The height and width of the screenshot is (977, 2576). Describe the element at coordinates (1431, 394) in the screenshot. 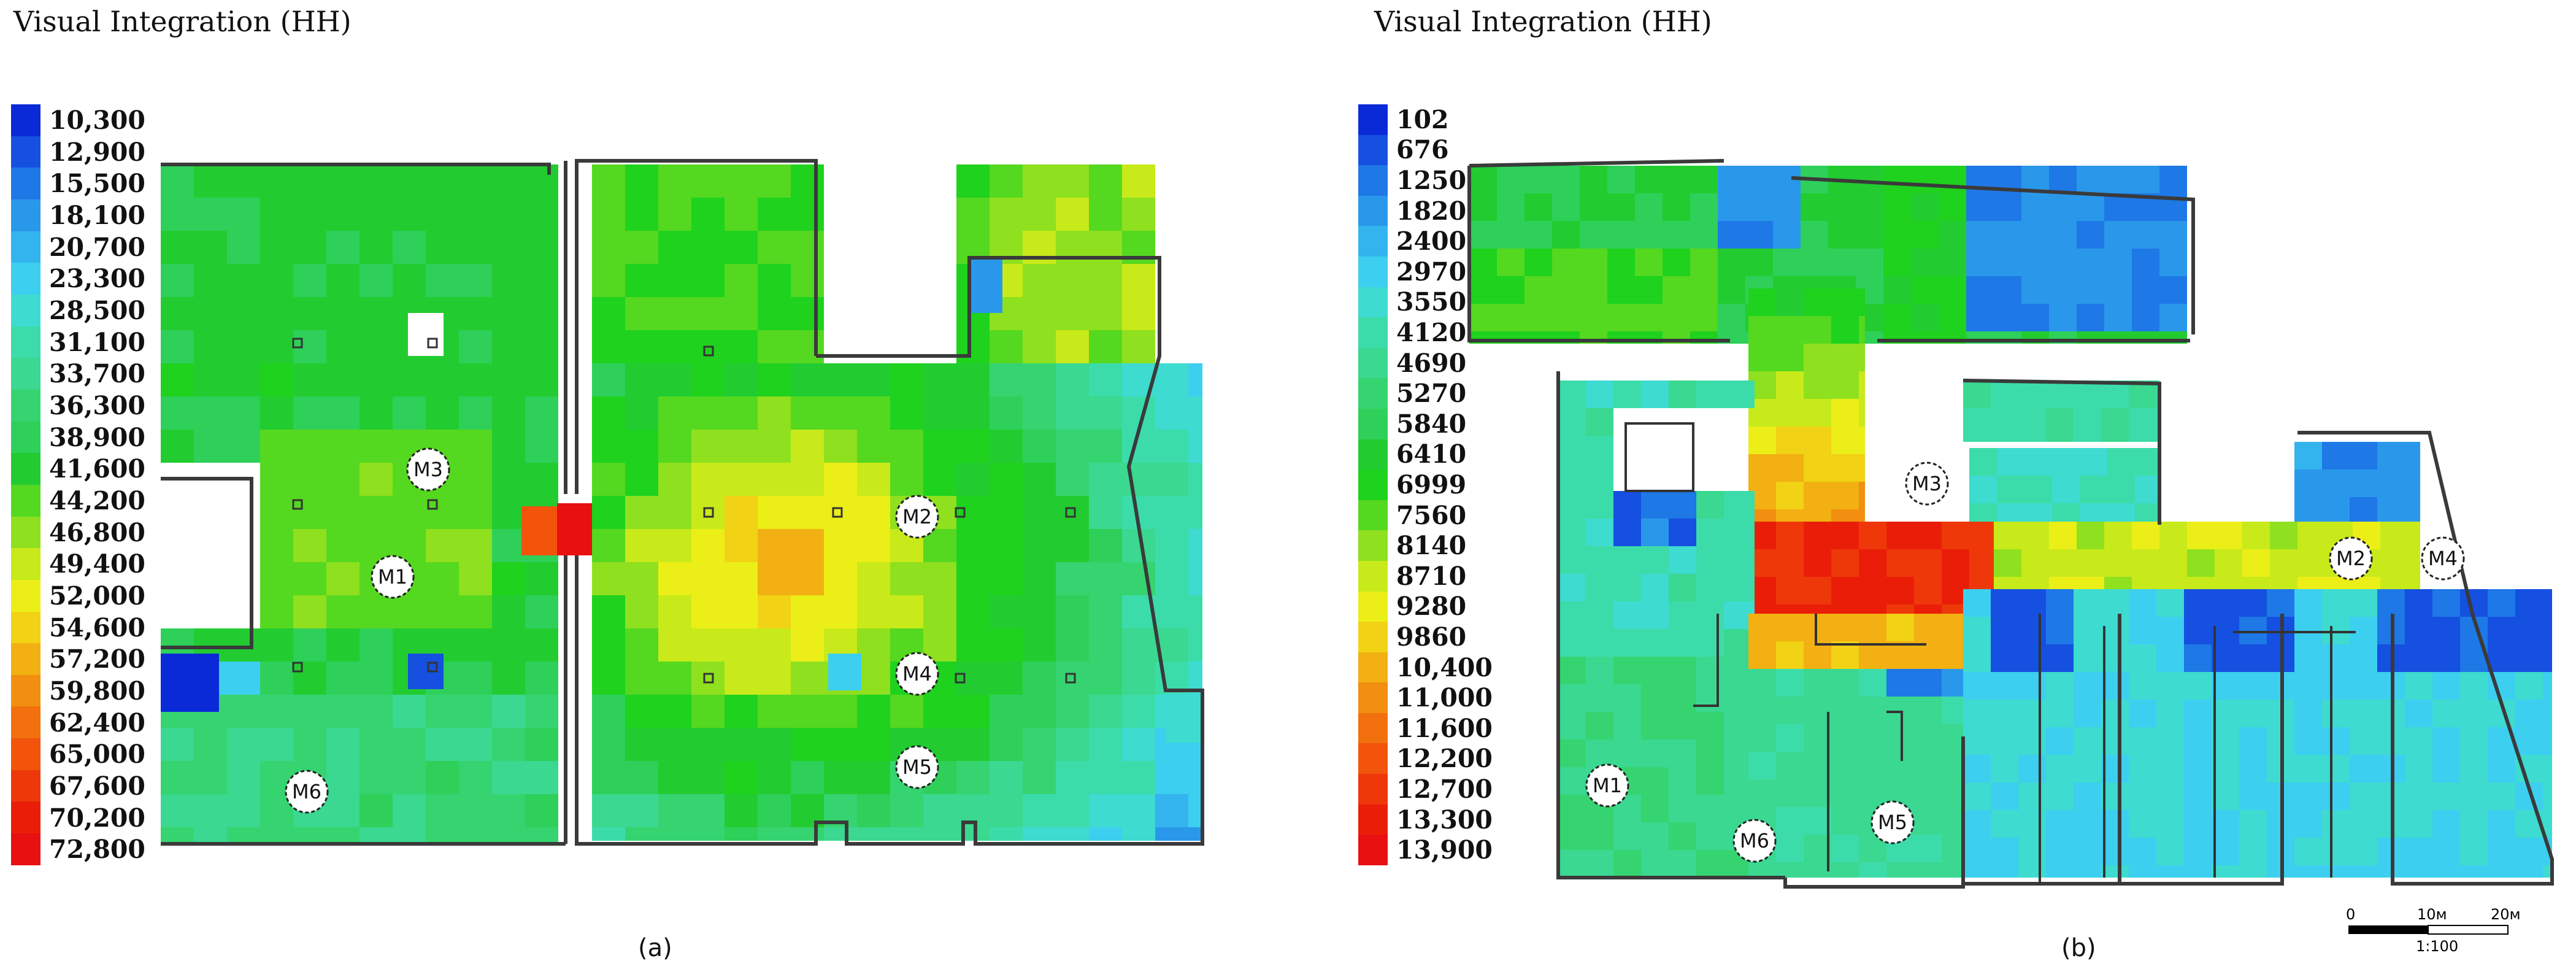

I see `legend-label: 5270` at that location.